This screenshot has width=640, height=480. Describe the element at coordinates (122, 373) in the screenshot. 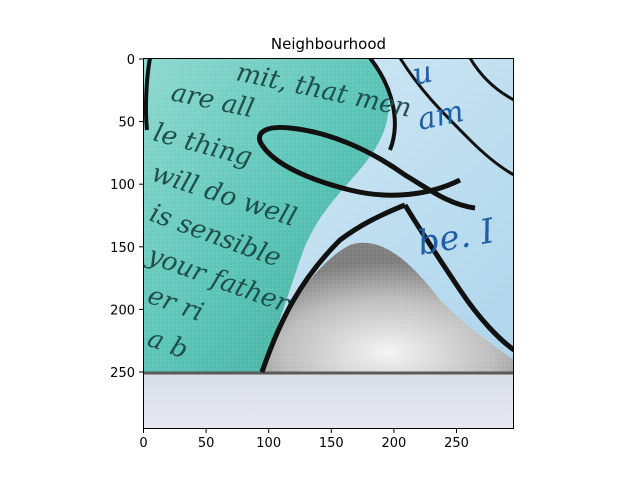

I see `y-tick-label: 250` at that location.